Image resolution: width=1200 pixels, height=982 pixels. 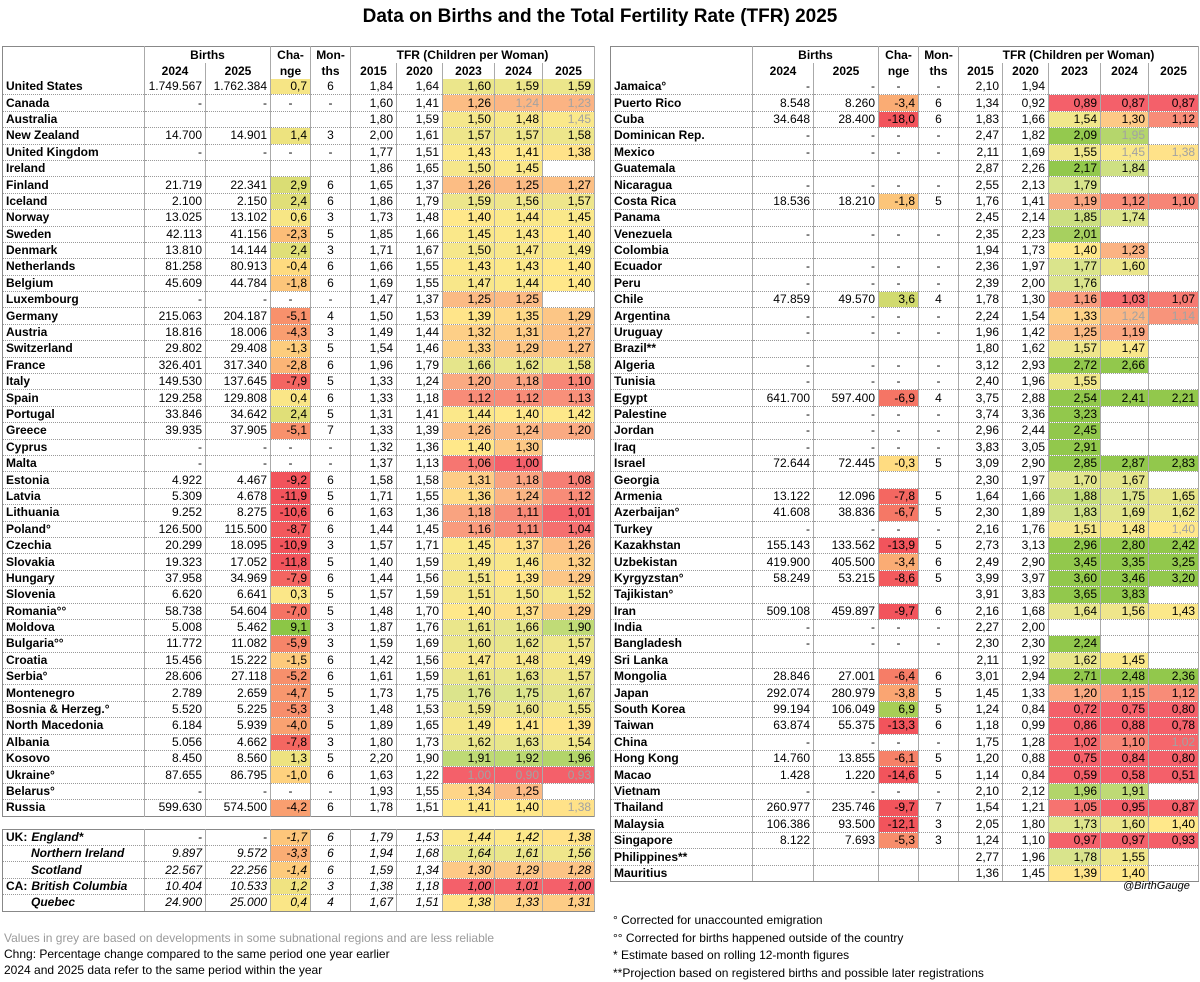 I want to click on change-cell: -7,8, so click(x=291, y=742).